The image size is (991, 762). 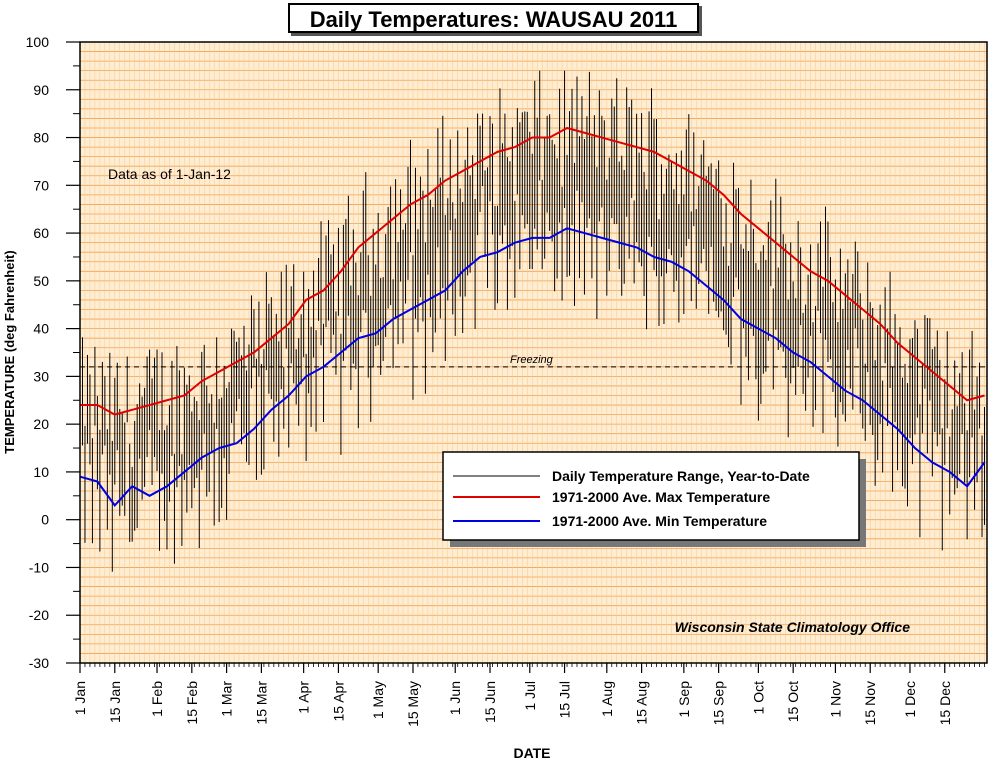 I want to click on x-tick-label: 1 Mar, so click(x=227, y=699).